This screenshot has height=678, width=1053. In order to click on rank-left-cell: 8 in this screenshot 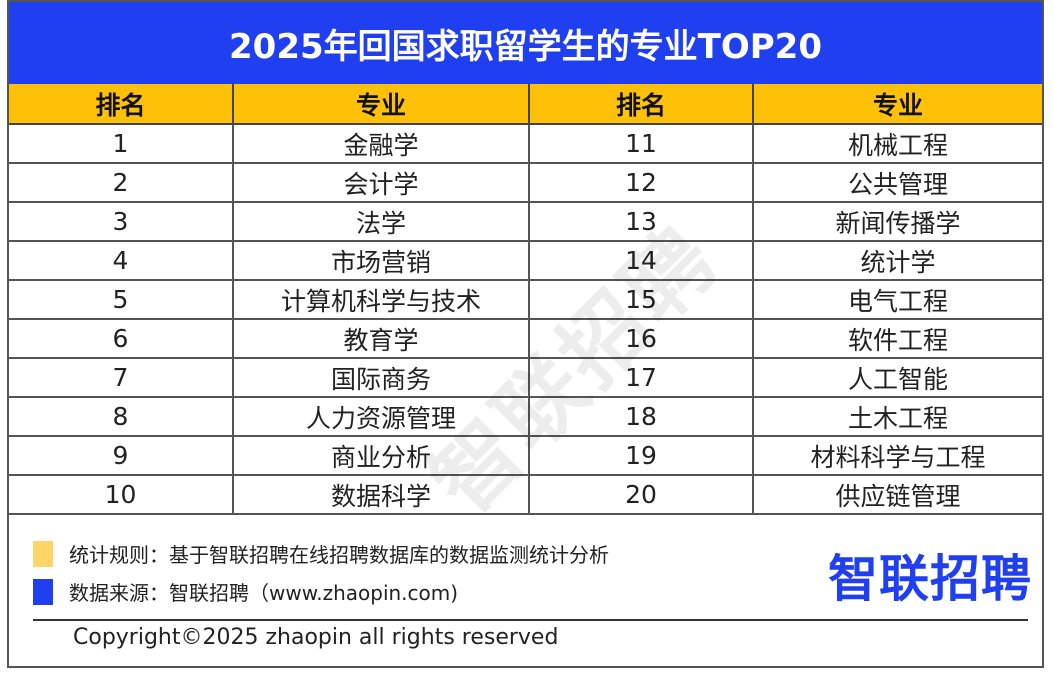, I will do `click(121, 417)`.